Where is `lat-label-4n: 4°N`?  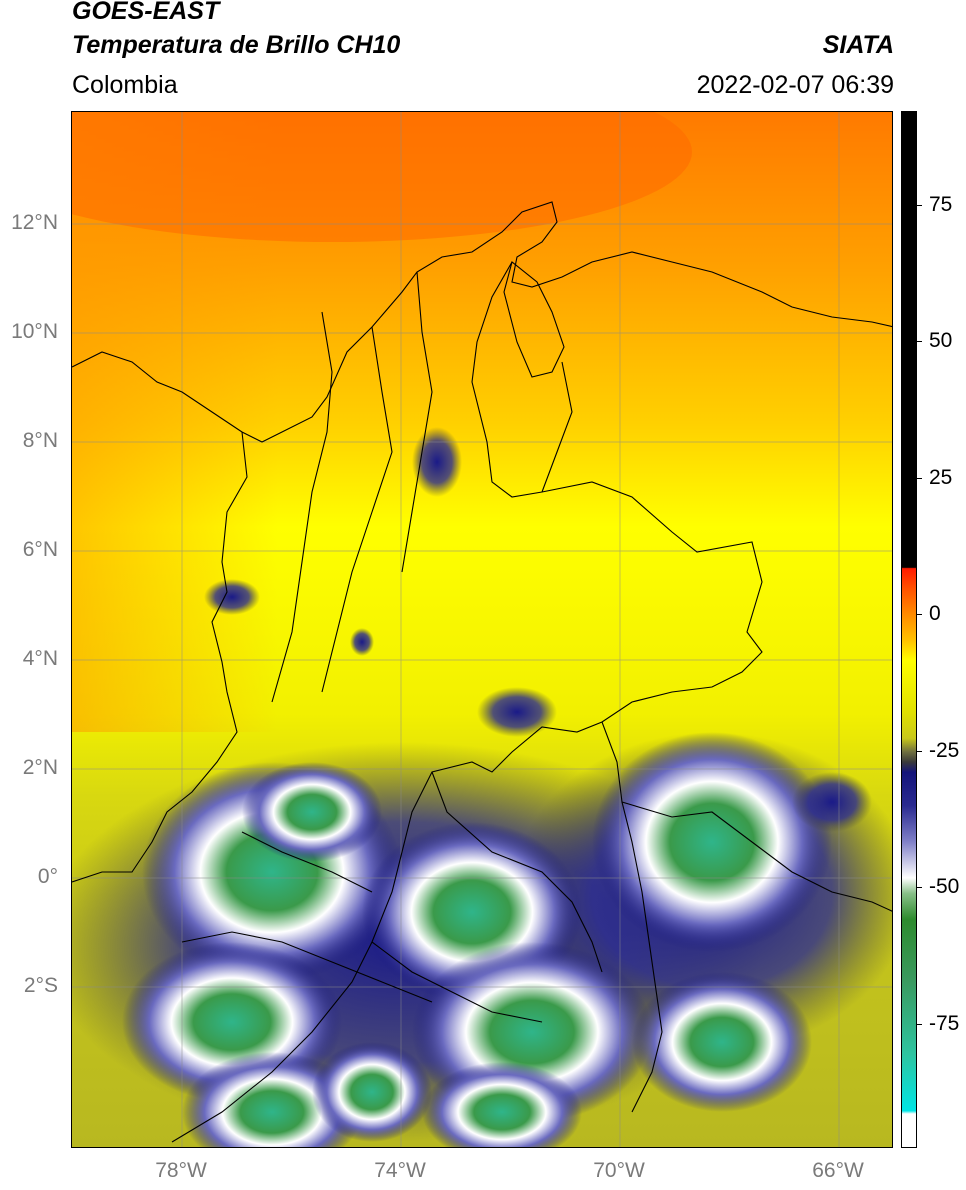
lat-label-4n: 4°N is located at coordinates (40, 658).